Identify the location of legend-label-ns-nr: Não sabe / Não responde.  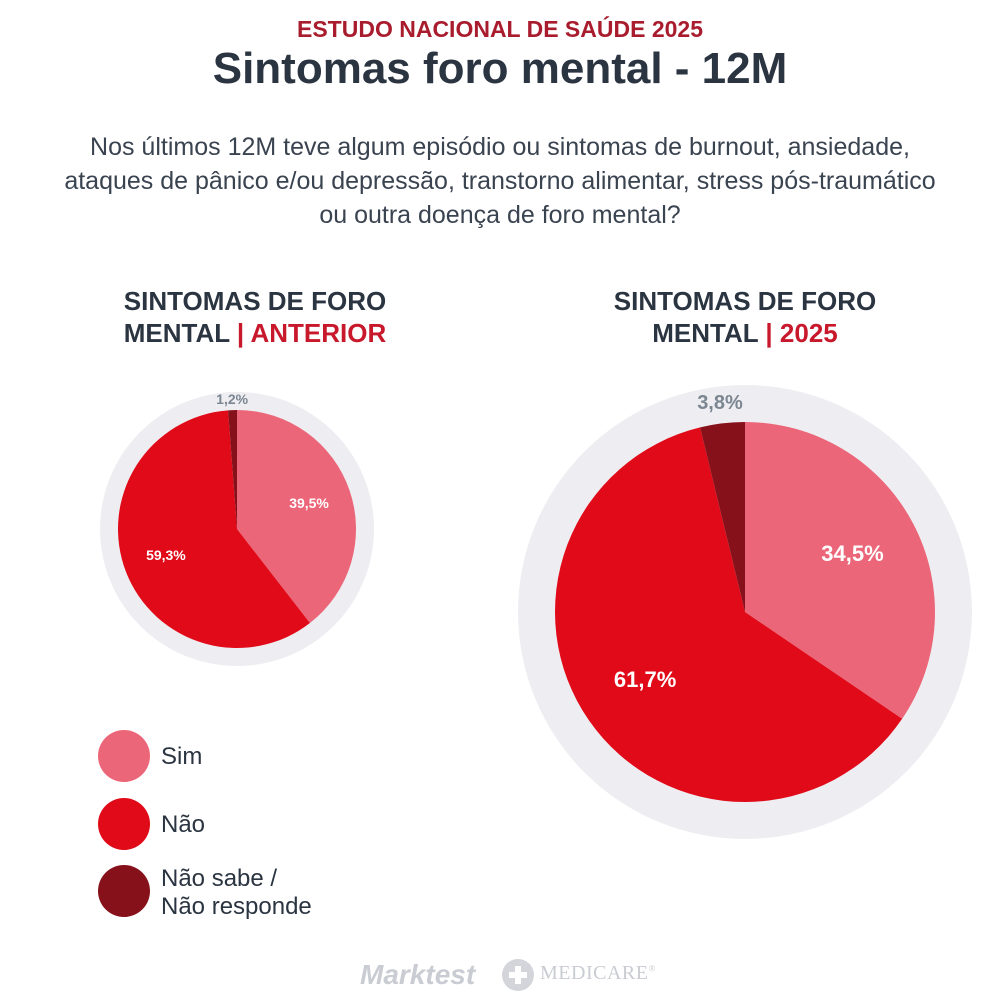
(236, 893).